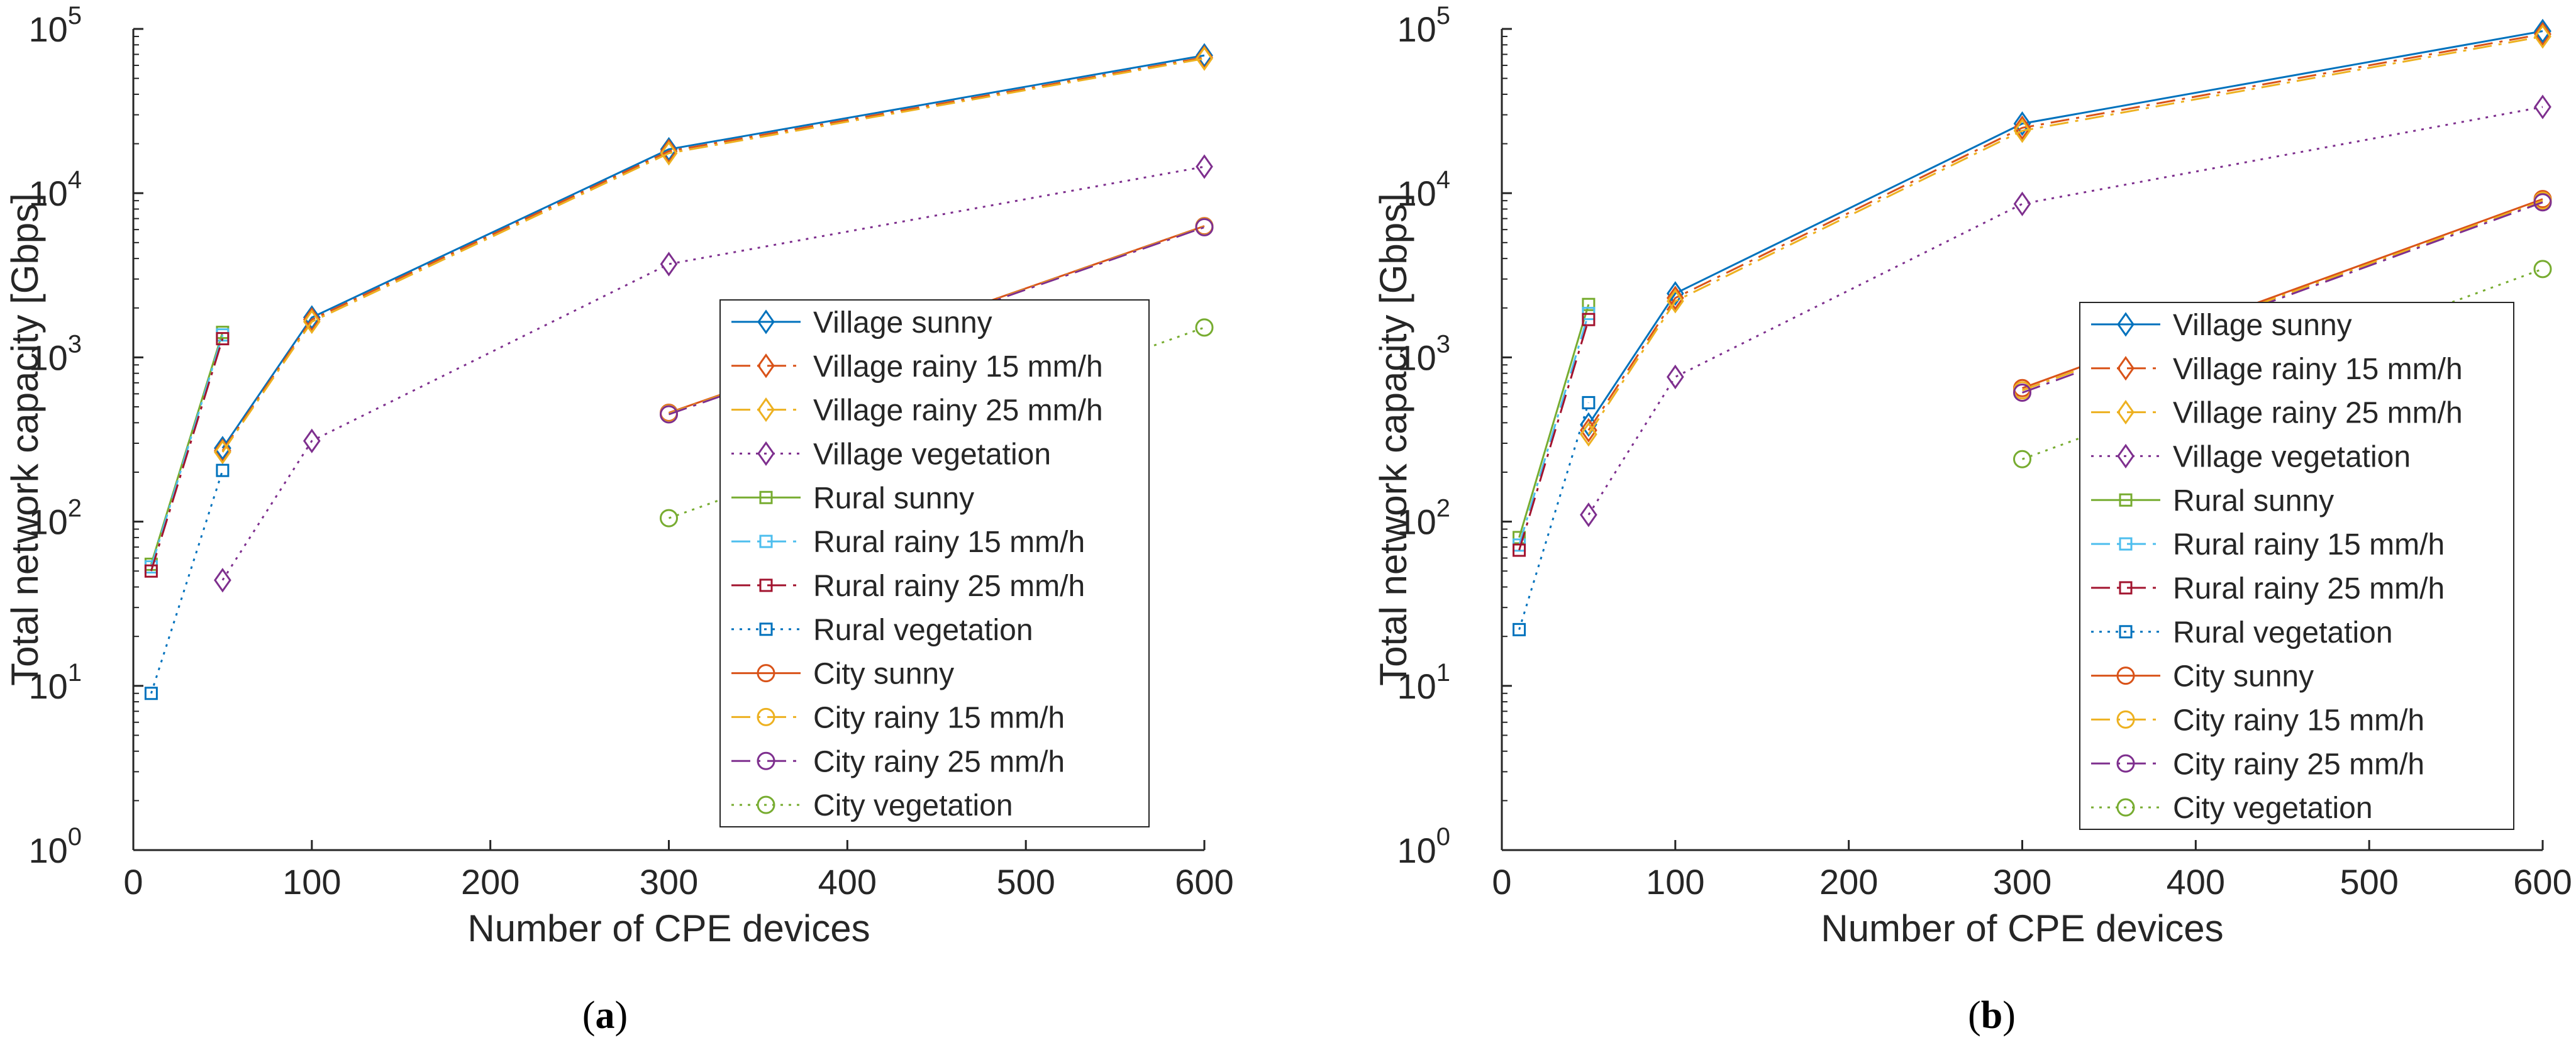 The image size is (2576, 1045). What do you see at coordinates (1991, 1015) in the screenshot?
I see `caption-b-letter: b` at bounding box center [1991, 1015].